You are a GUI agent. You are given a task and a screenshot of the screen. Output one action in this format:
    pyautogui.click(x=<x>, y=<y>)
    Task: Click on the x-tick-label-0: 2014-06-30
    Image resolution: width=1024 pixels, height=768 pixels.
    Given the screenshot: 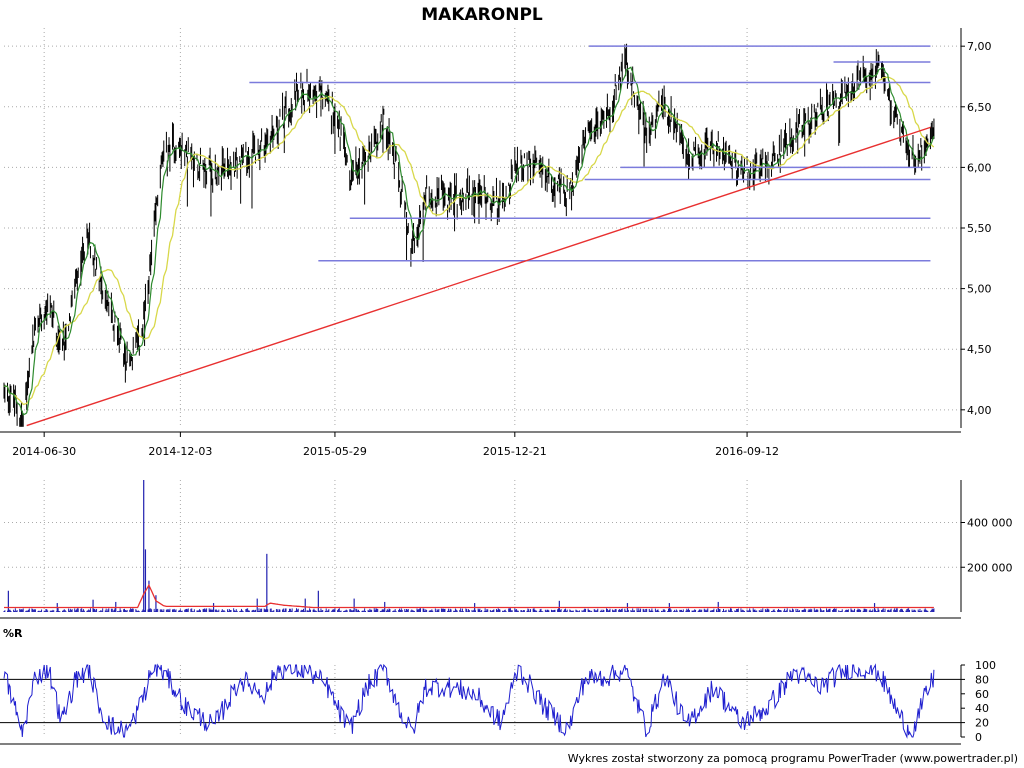 What is the action you would take?
    pyautogui.click(x=44, y=451)
    